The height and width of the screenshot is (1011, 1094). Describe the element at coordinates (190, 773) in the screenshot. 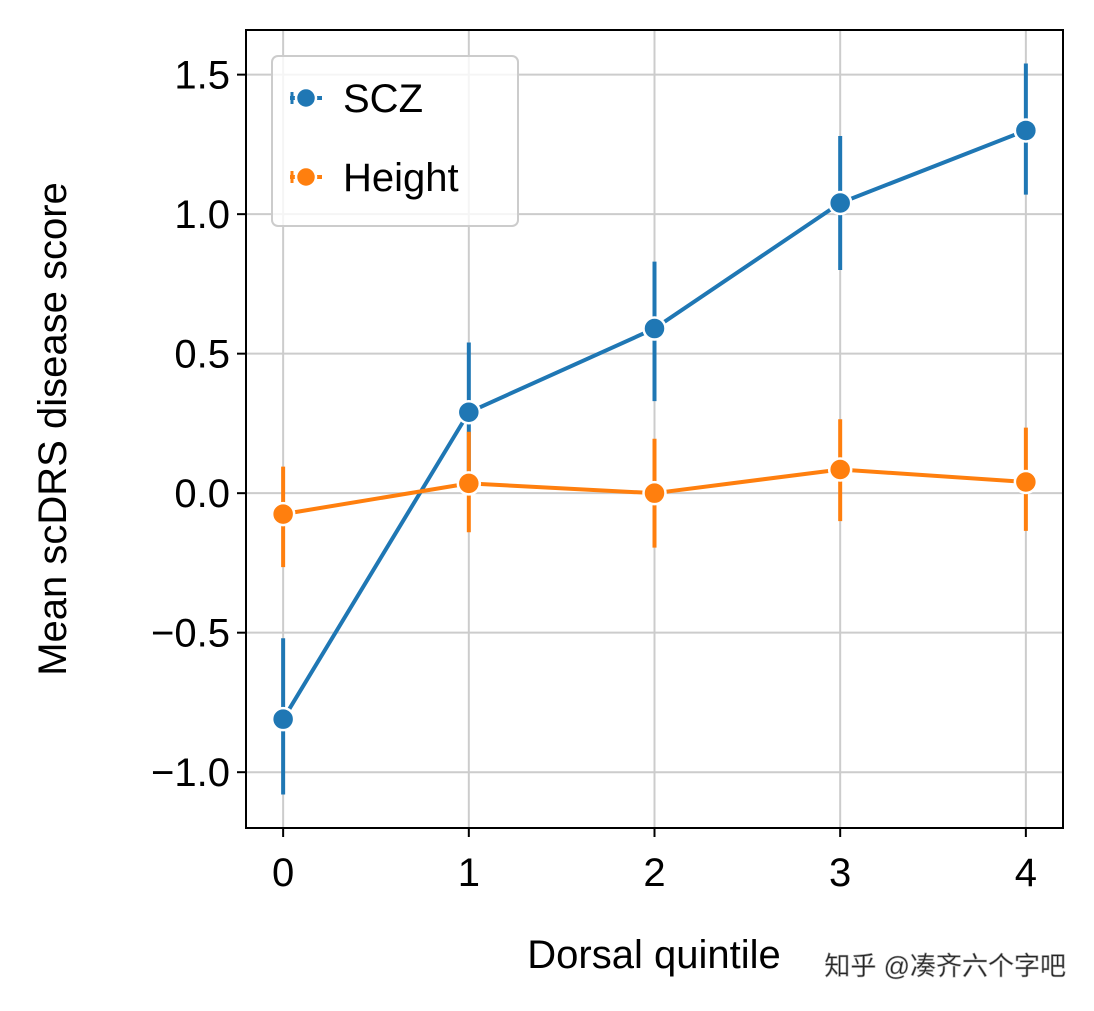

I see `y-tick-label: −1.0` at that location.